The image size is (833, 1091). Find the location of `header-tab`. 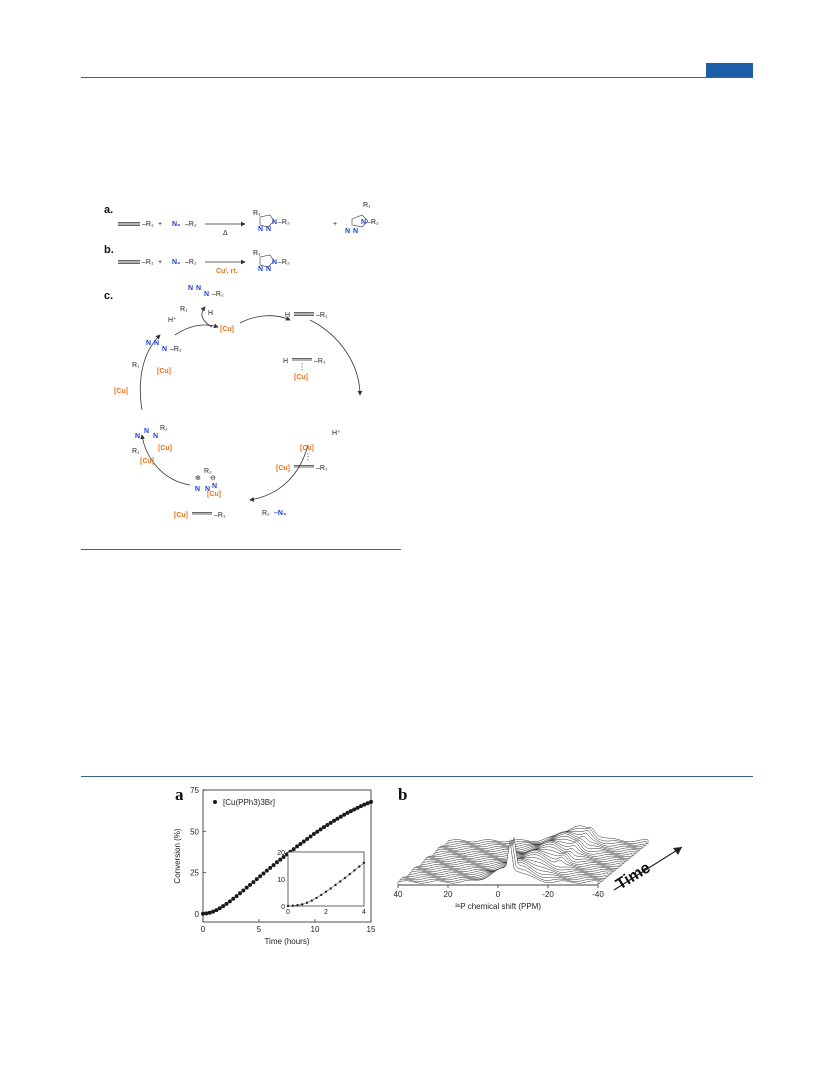

header-tab is located at coordinates (729, 70).